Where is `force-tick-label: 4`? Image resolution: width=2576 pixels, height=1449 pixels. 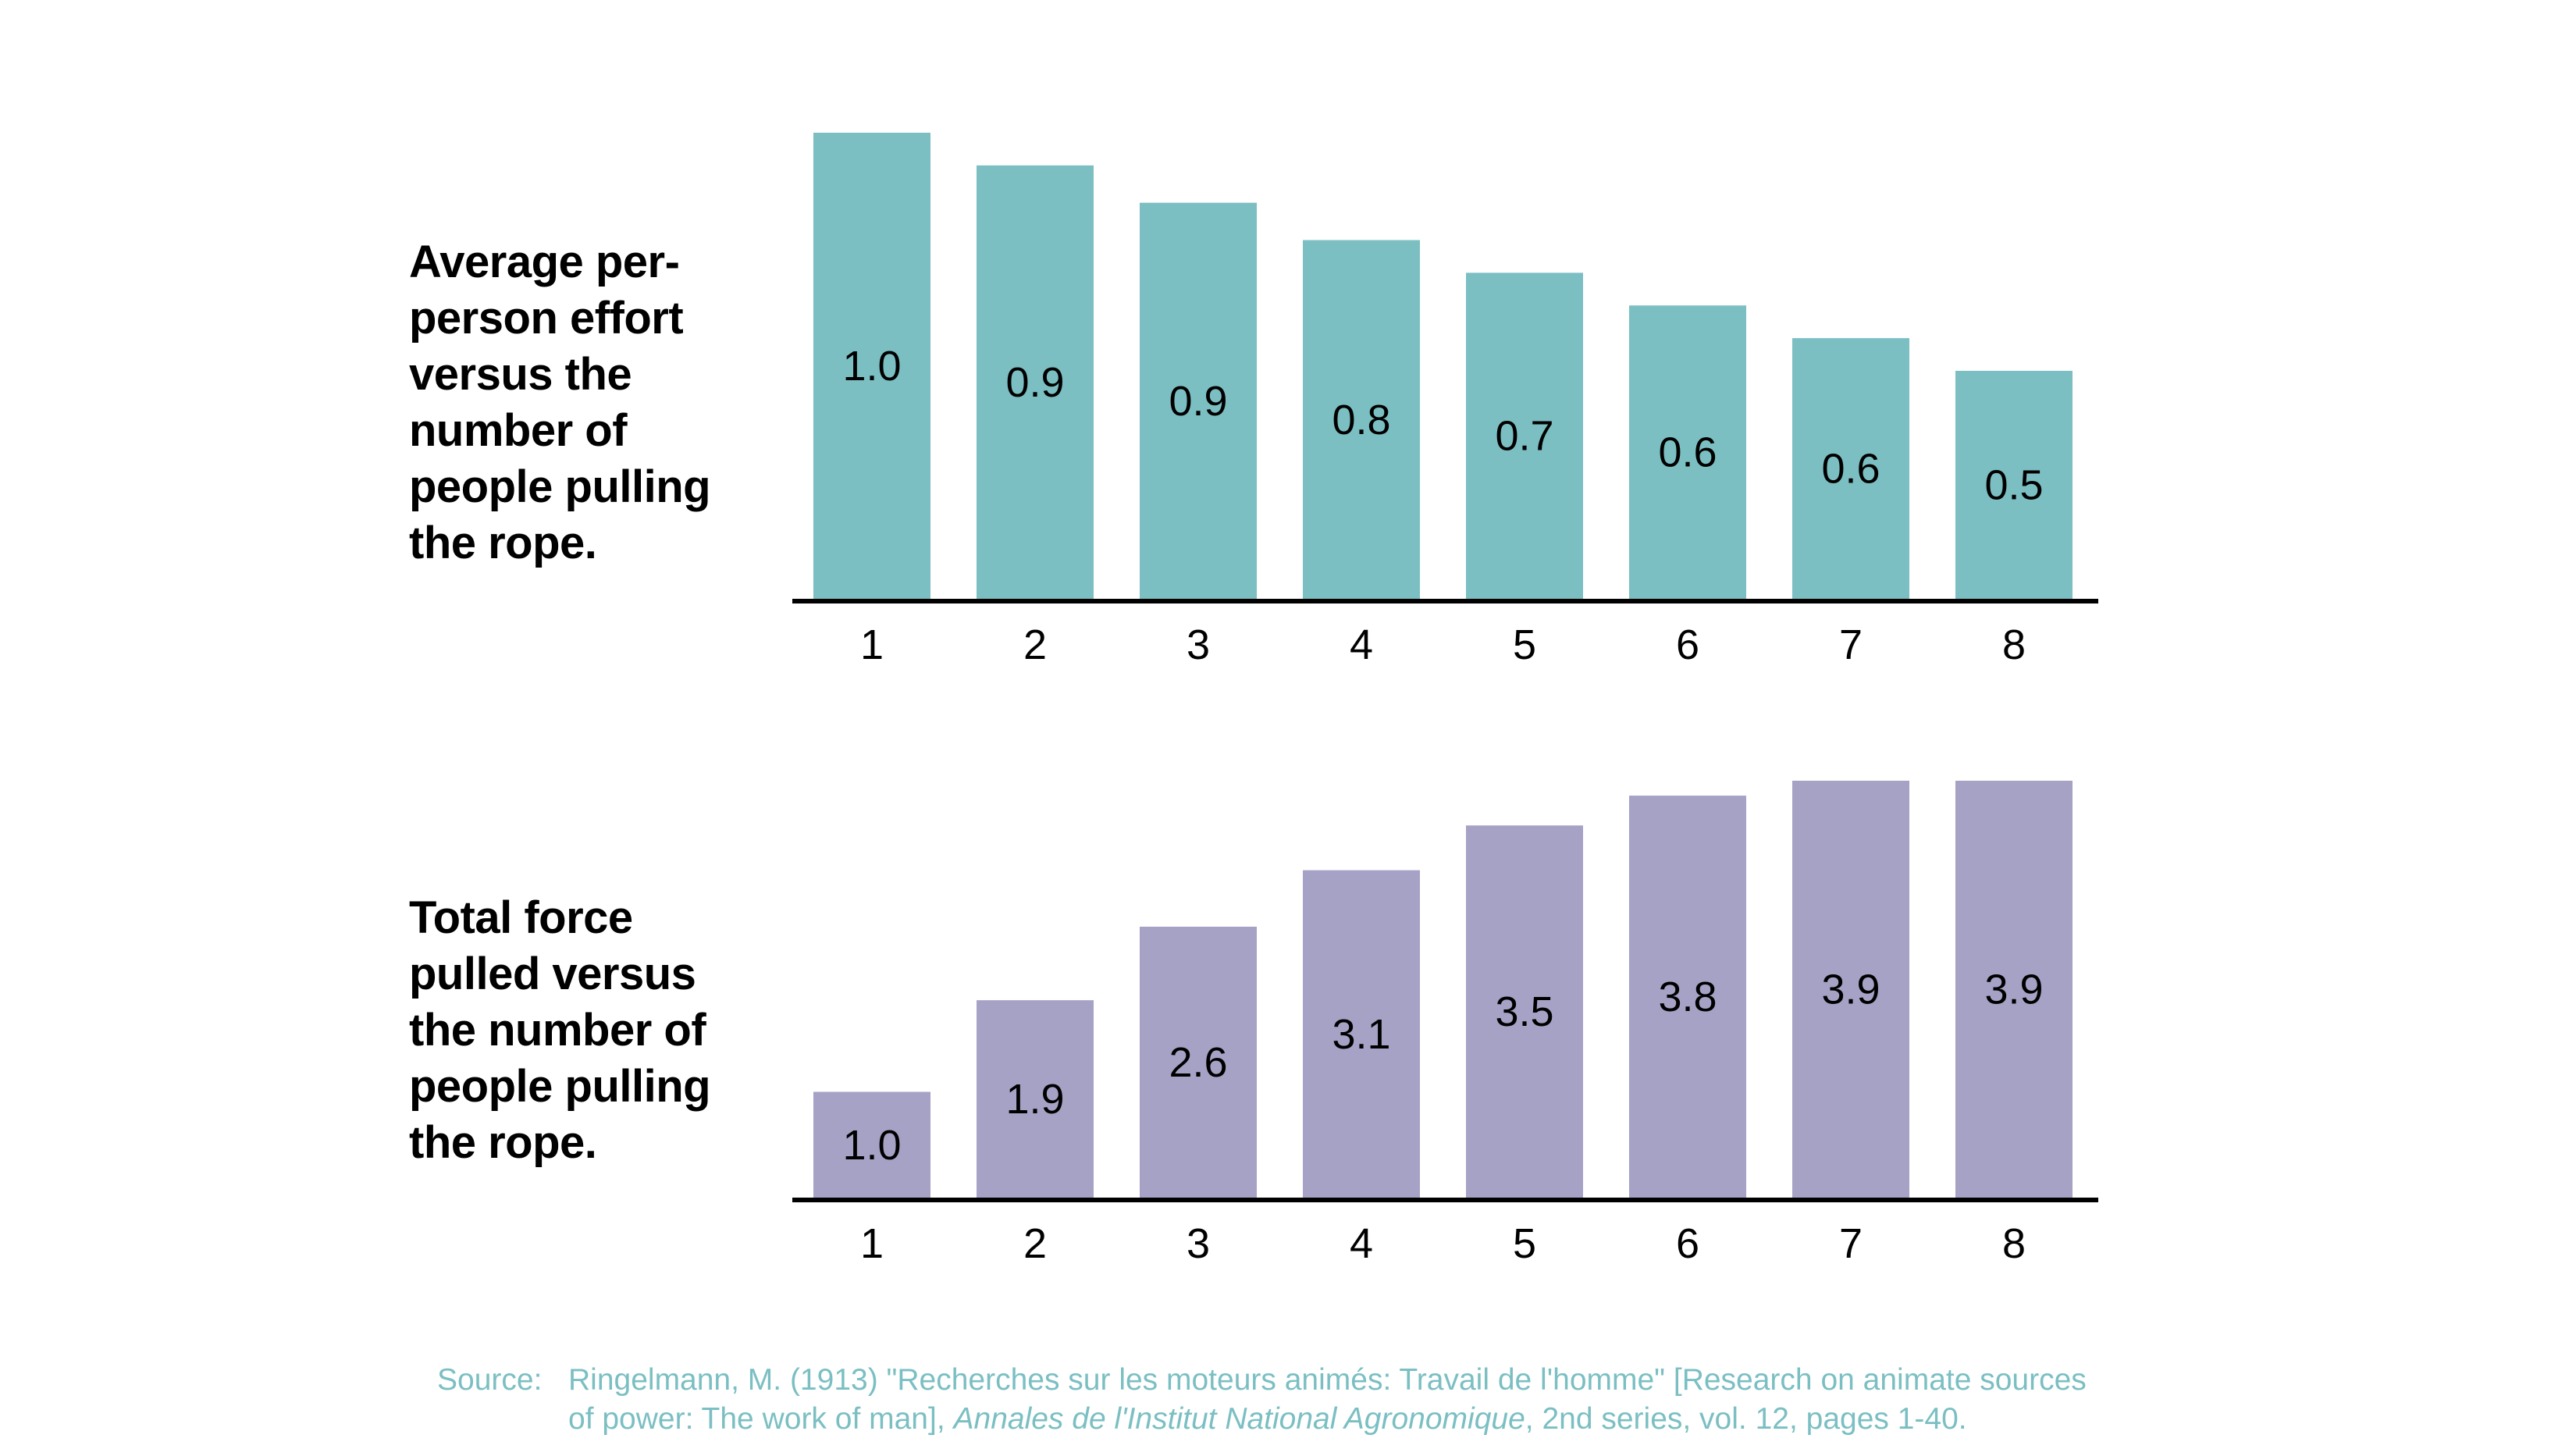 force-tick-label: 4 is located at coordinates (1361, 1243).